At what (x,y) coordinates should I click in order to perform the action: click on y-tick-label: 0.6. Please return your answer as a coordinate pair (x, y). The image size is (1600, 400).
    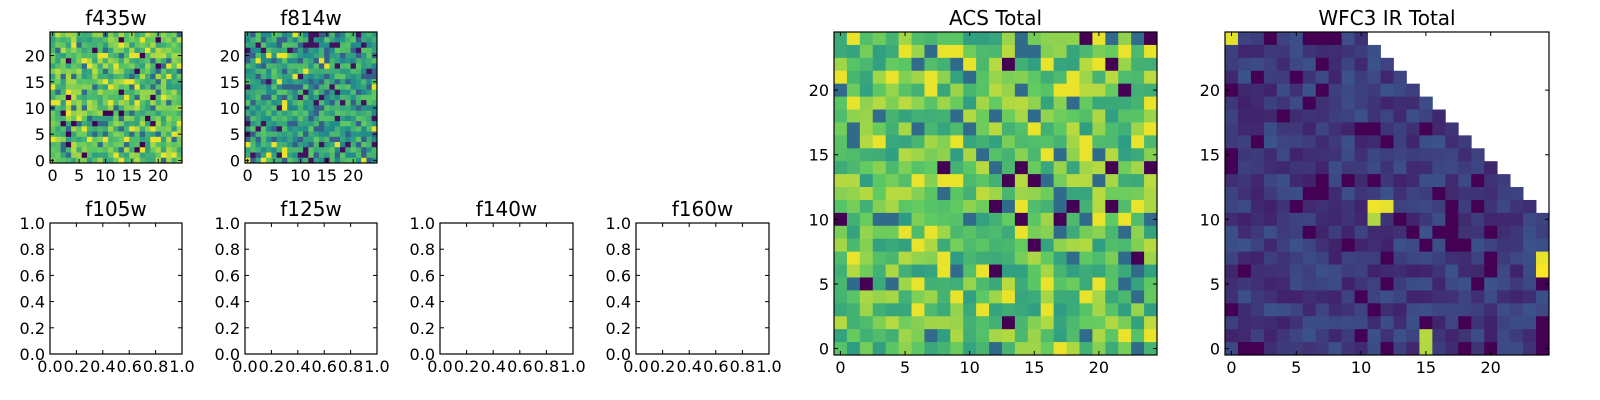
    Looking at the image, I should click on (32, 275).